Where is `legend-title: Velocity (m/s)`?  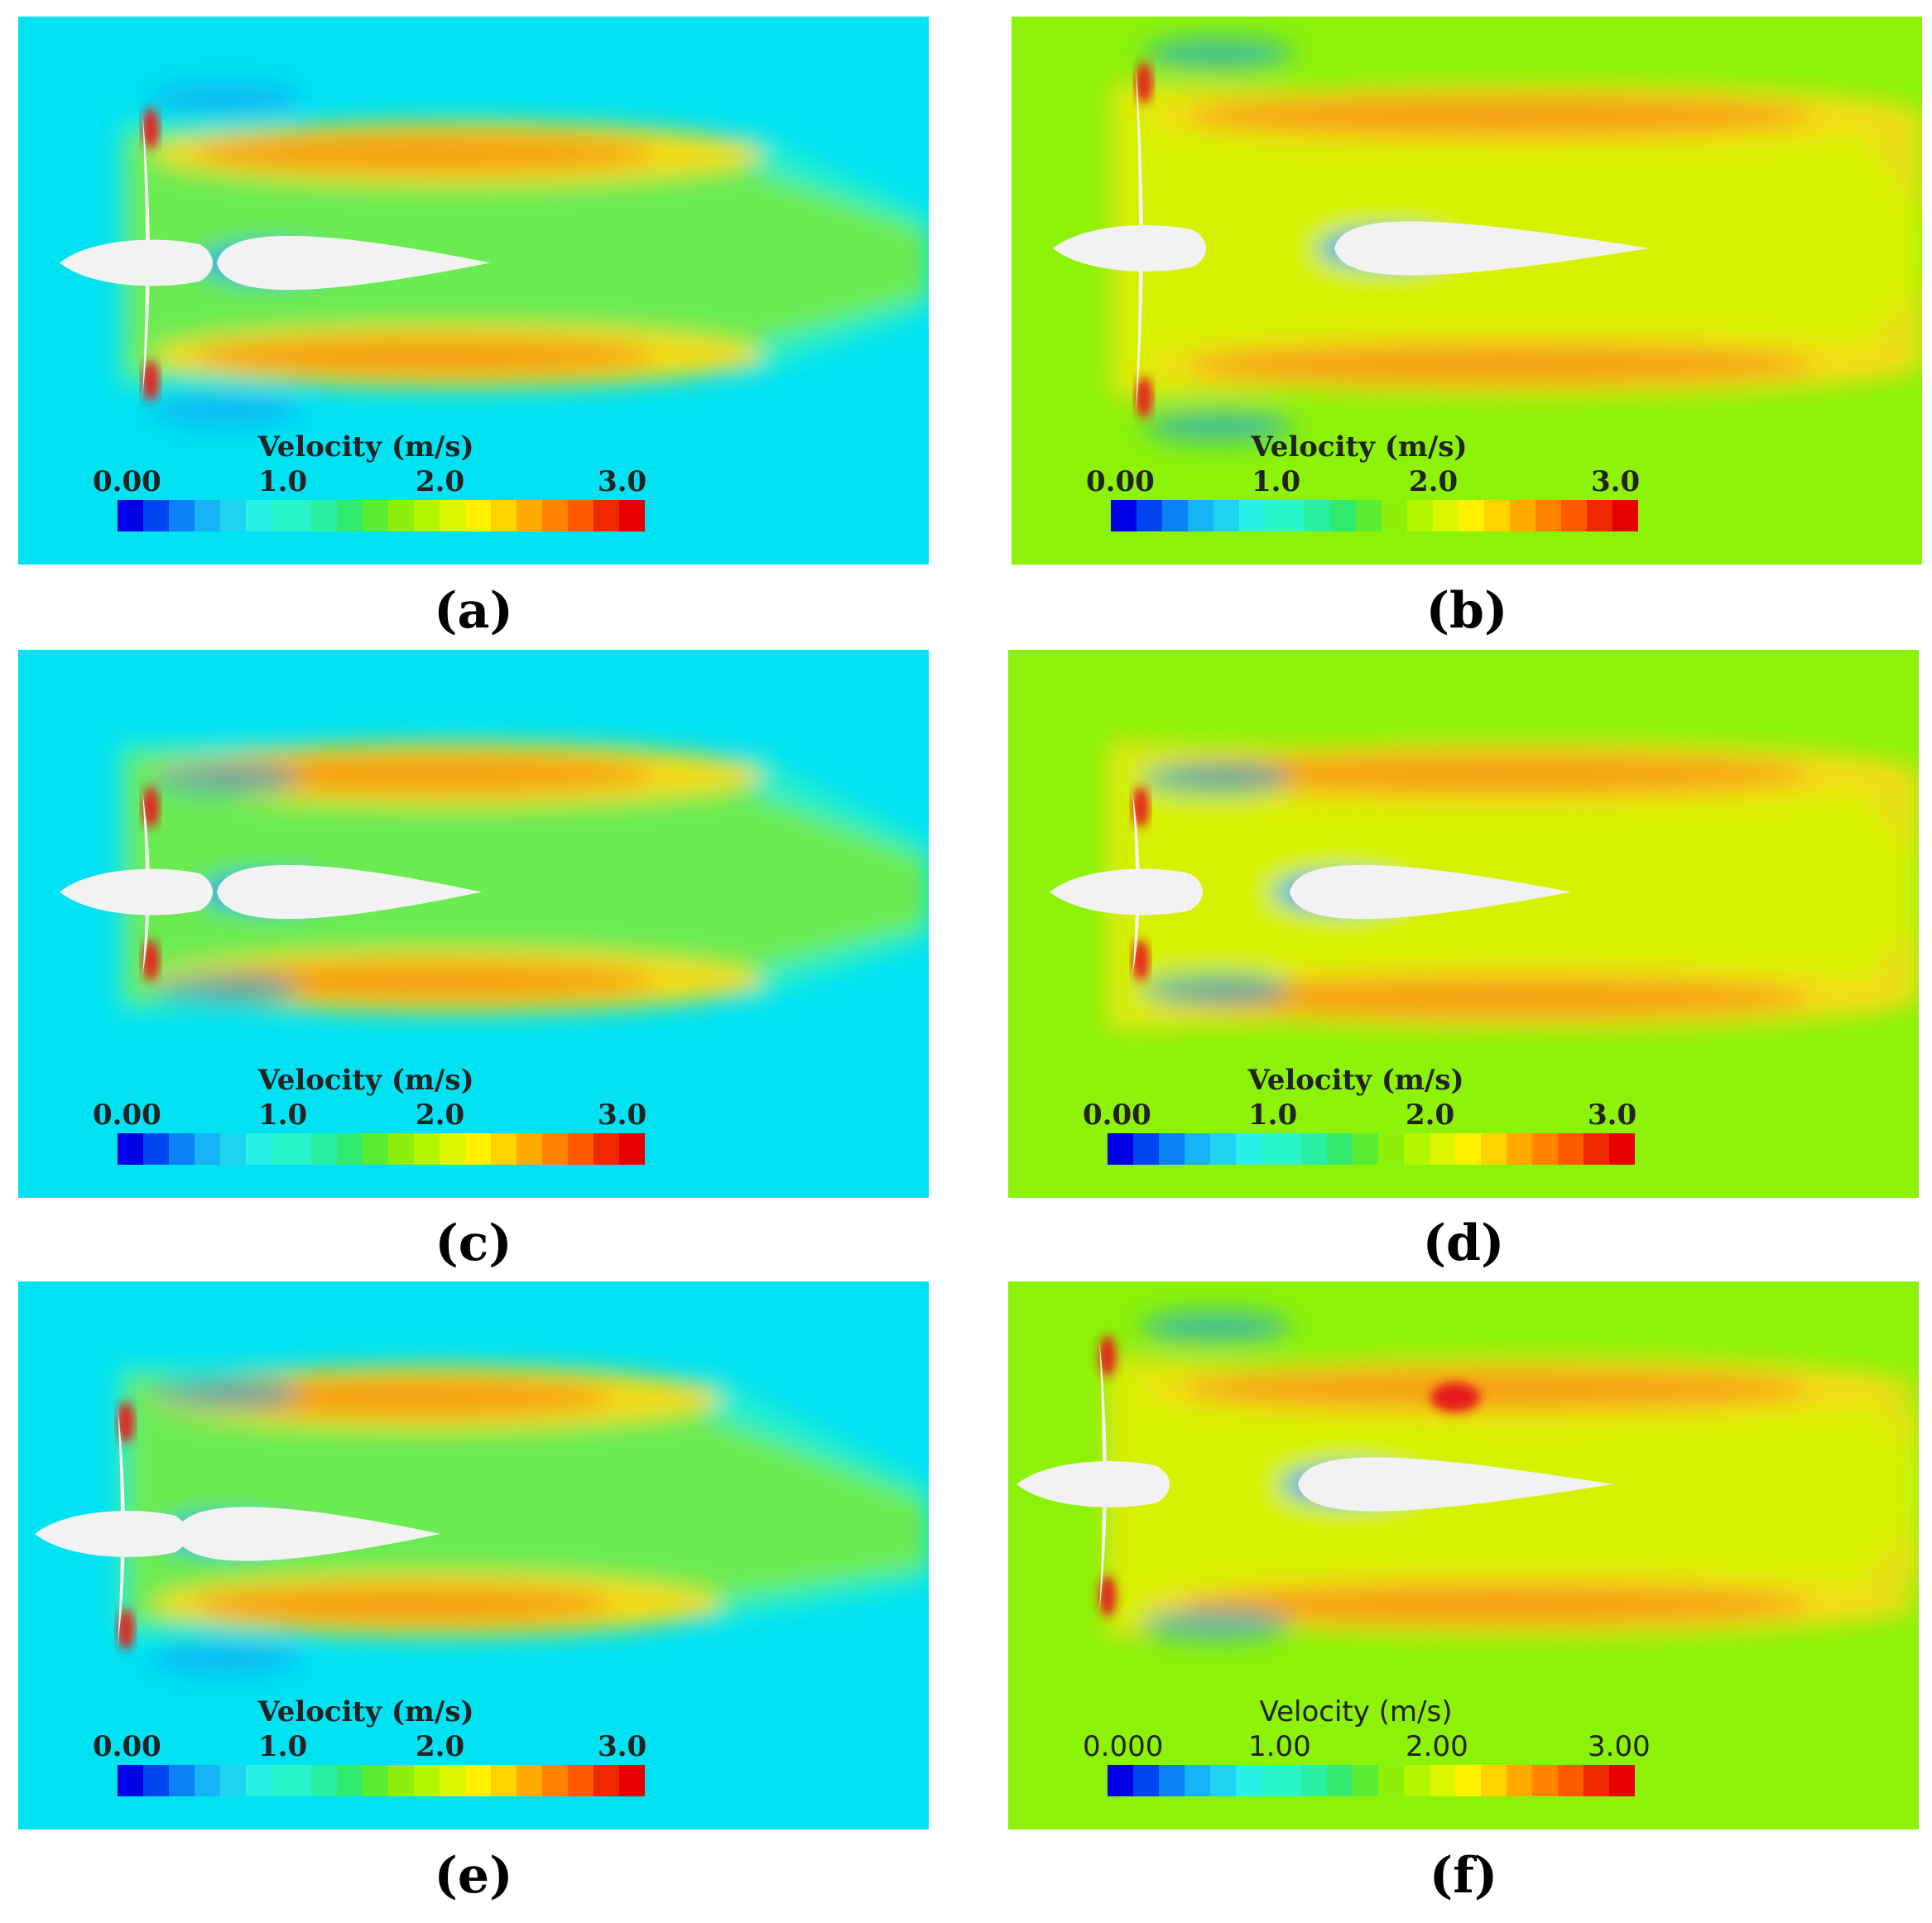
legend-title: Velocity (m/s) is located at coordinates (365, 1712).